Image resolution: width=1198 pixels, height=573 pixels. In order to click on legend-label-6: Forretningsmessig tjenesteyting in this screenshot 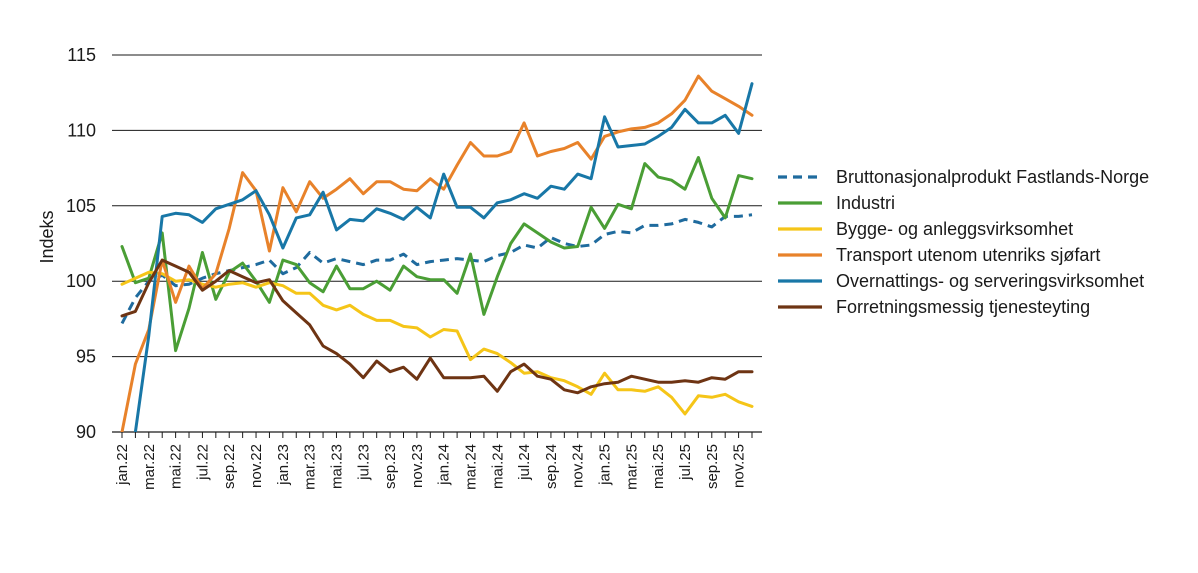, I will do `click(963, 307)`.